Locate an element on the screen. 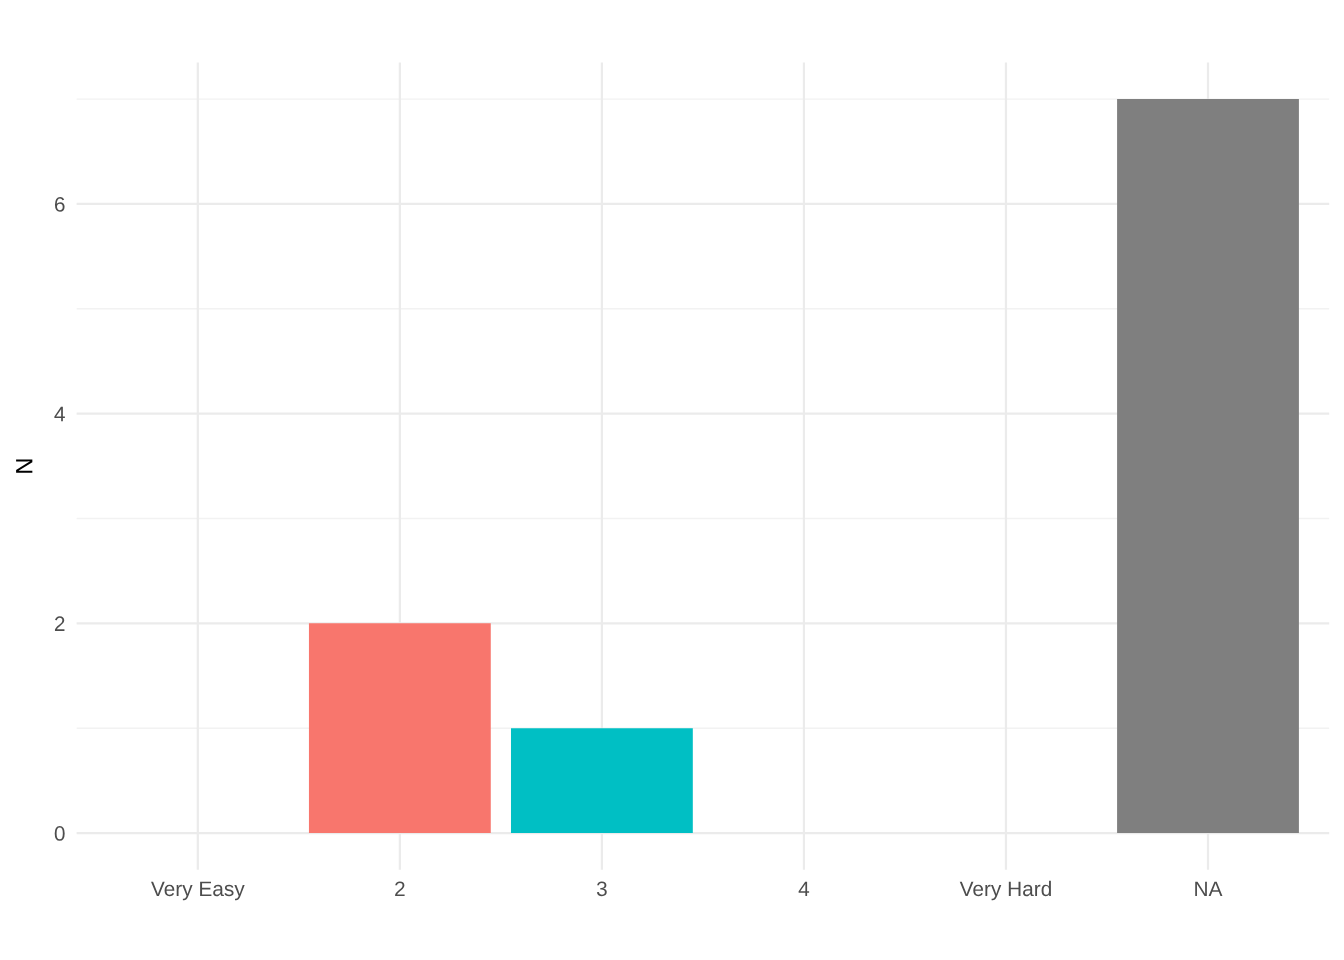  x-tick-label: 3 is located at coordinates (601, 889).